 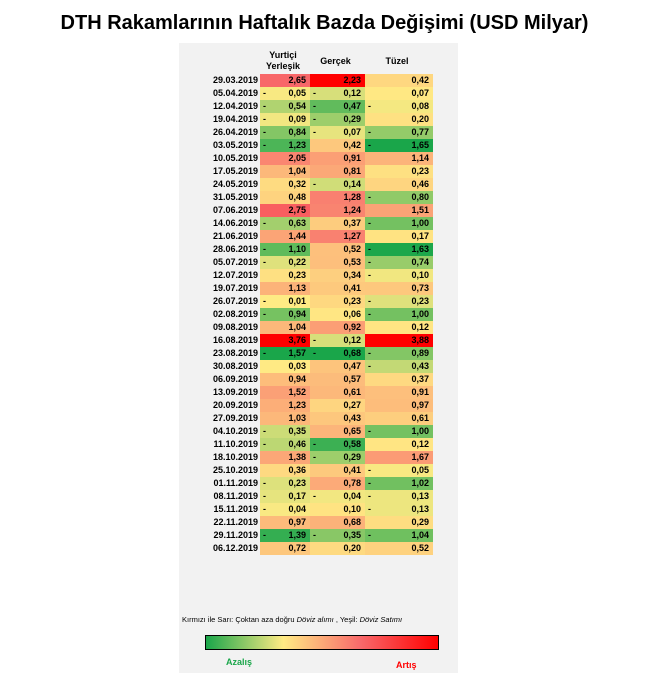 What do you see at coordinates (337, 197) in the screenshot?
I see `value-cell: 1,28` at bounding box center [337, 197].